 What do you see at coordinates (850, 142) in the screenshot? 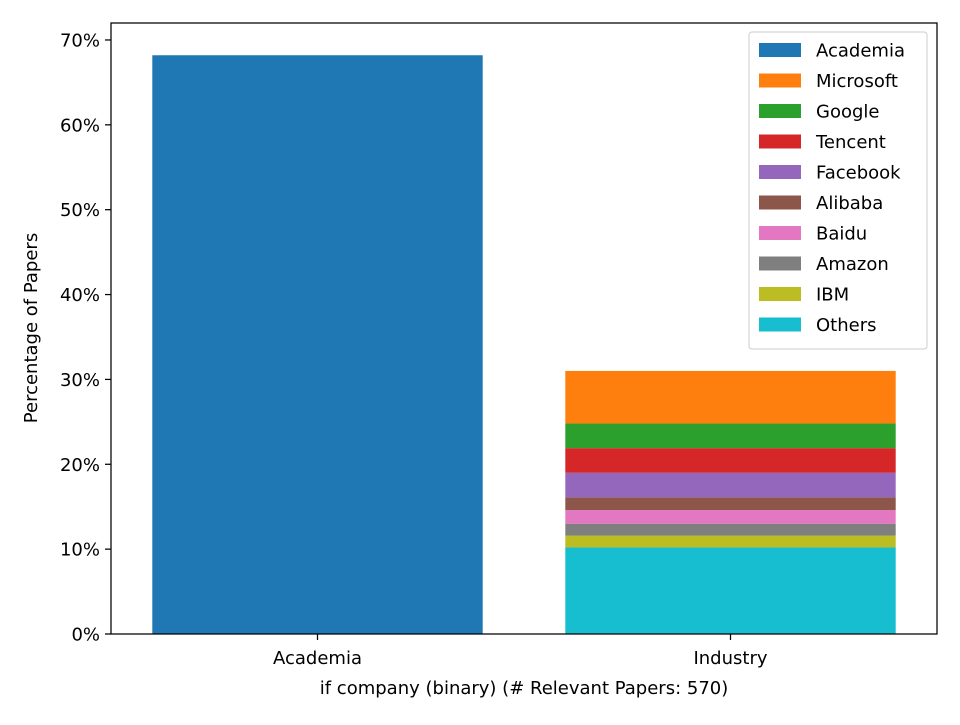
I see `legend-label-tencent: Tencent` at bounding box center [850, 142].